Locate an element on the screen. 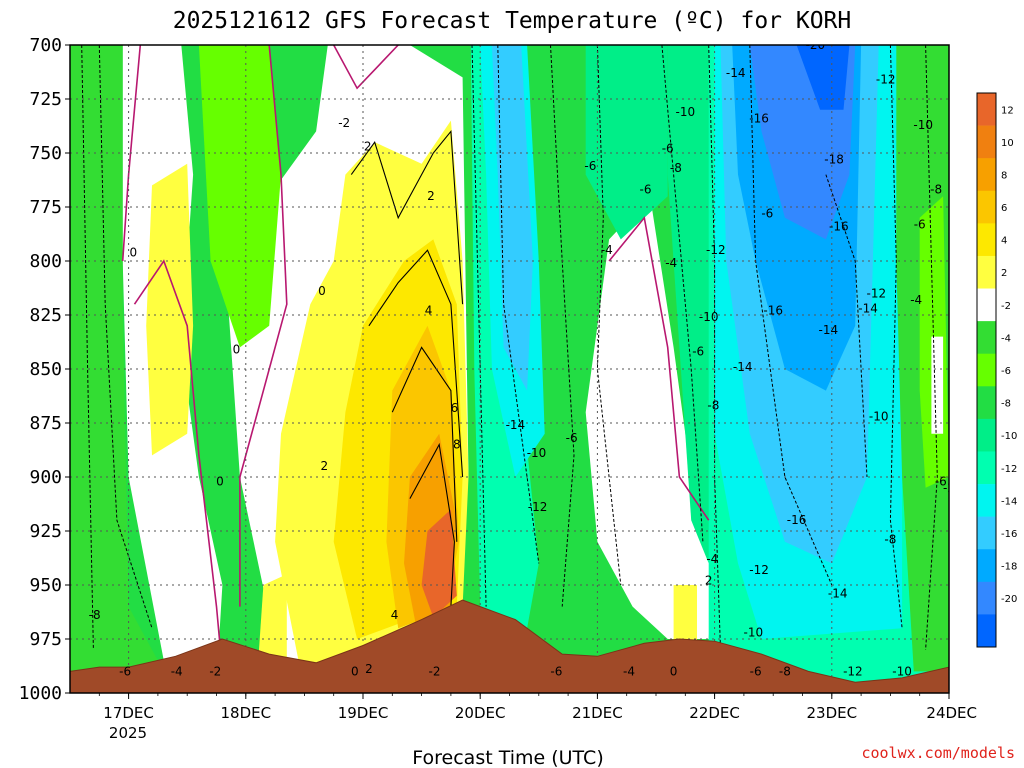  contour-label: 8 is located at coordinates (457, 445).